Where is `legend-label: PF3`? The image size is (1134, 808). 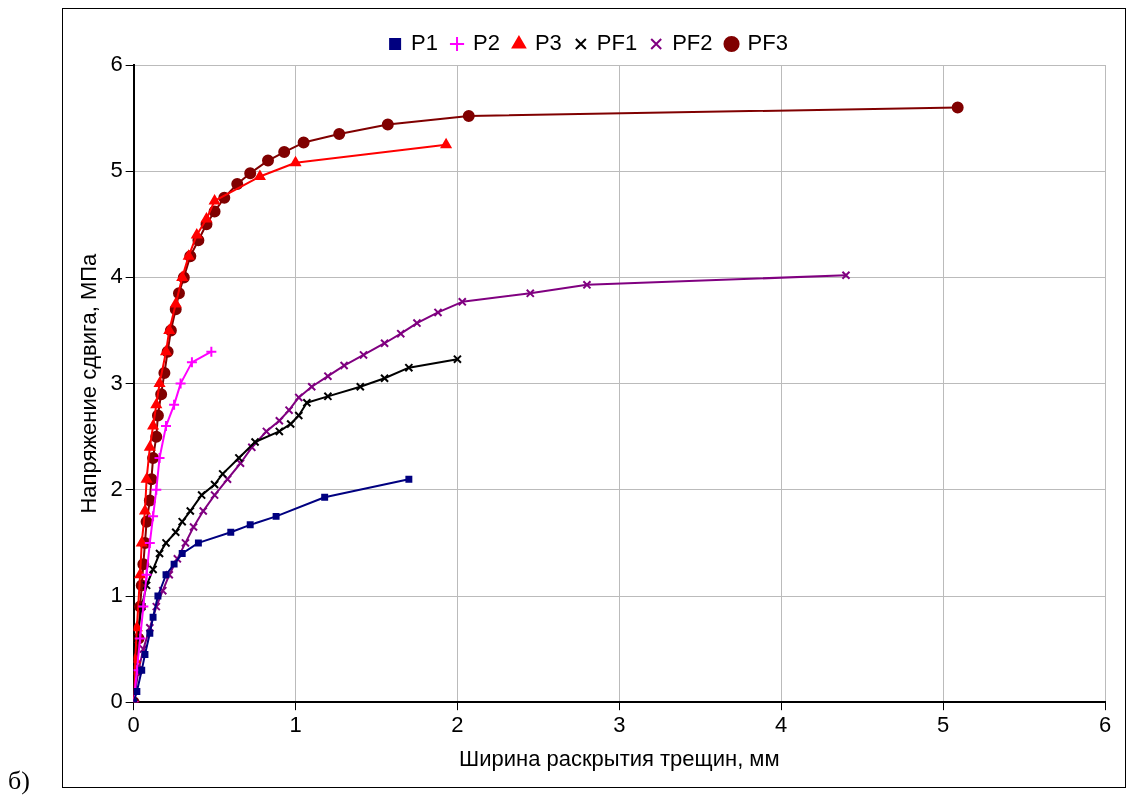 legend-label: PF3 is located at coordinates (767, 43).